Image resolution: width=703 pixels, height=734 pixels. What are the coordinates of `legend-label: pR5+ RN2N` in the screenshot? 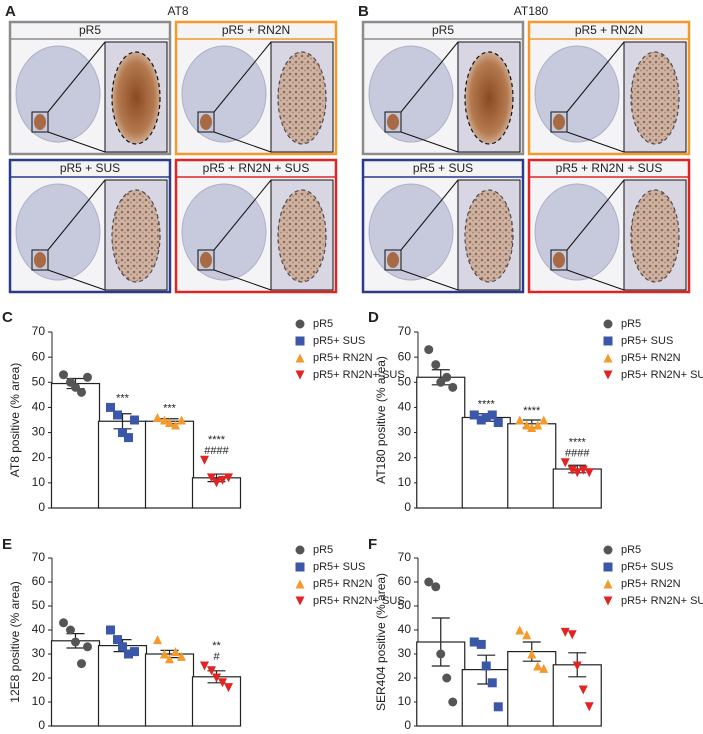 It's located at (651, 584).